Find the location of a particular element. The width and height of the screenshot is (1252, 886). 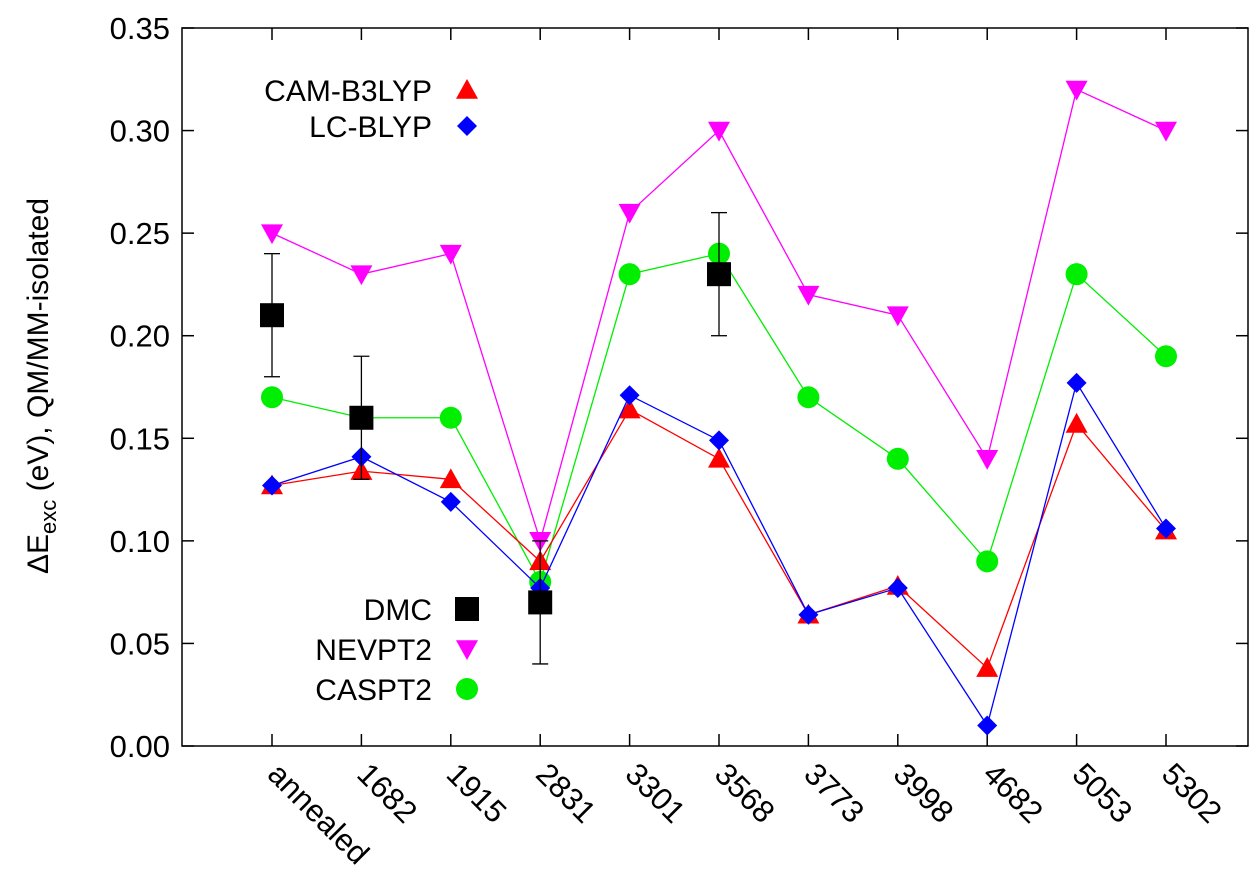

legend-label: CASPT2 is located at coordinates (373, 690).